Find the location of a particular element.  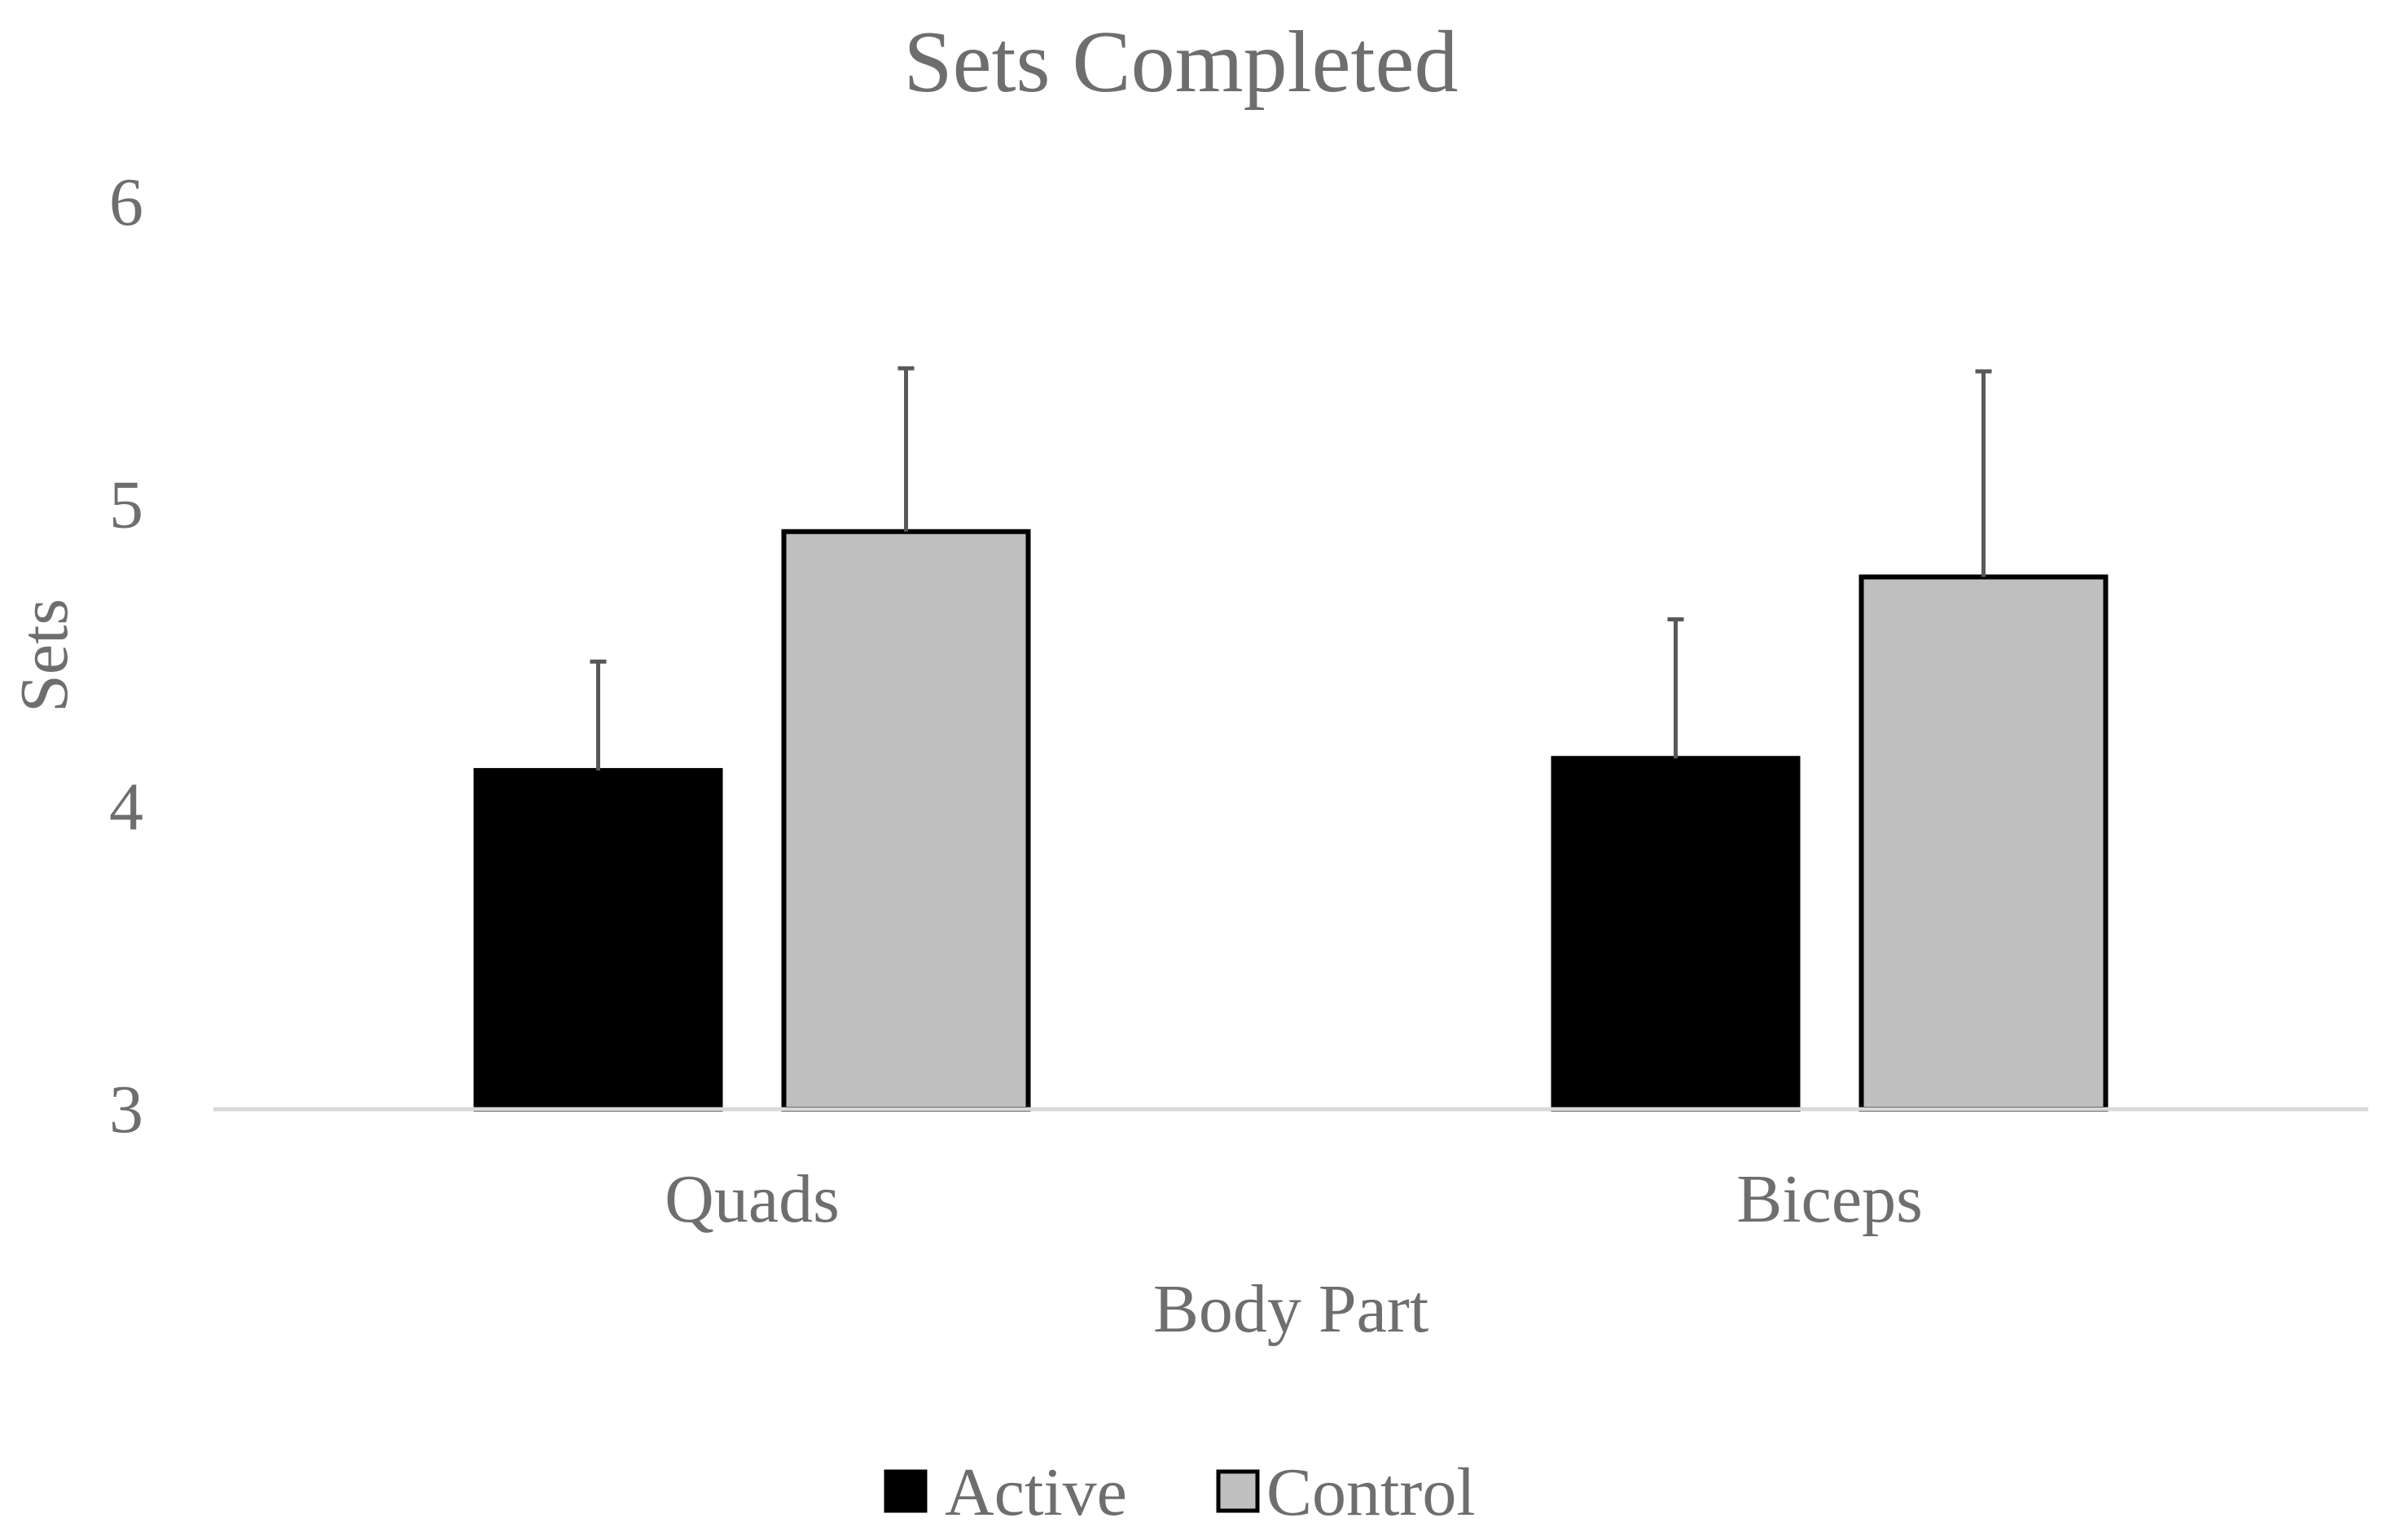

bar-control-biceps is located at coordinates (1983, 843).